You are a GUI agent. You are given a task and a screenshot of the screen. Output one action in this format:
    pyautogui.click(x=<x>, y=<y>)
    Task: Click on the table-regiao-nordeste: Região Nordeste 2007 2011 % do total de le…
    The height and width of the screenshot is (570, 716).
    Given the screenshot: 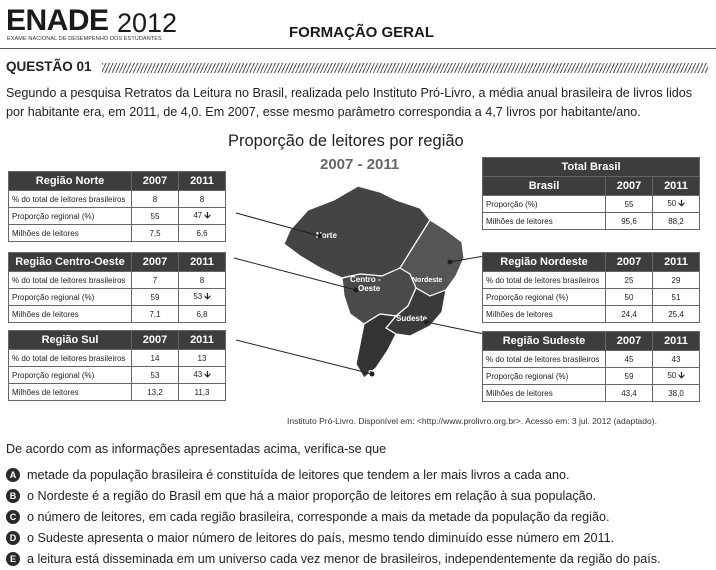 What is the action you would take?
    pyautogui.click(x=591, y=287)
    